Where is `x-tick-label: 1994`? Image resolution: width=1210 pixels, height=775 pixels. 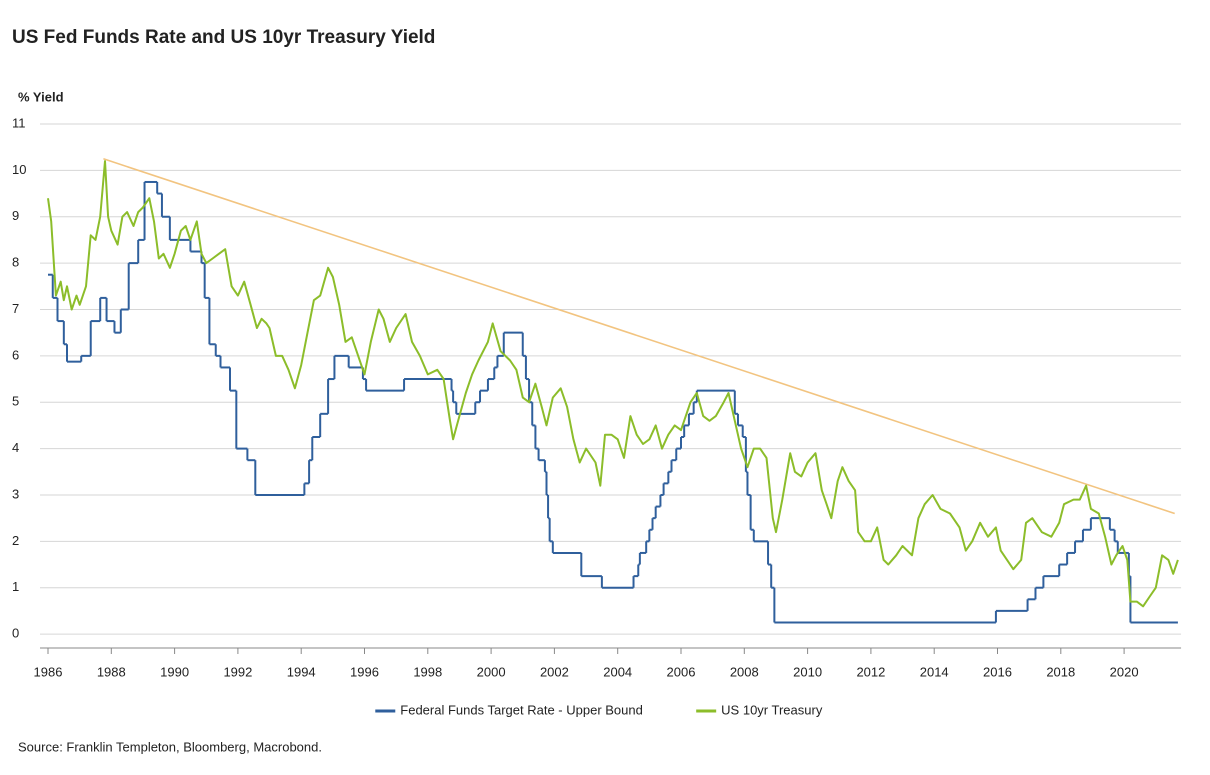
x-tick-label: 1994 is located at coordinates (301, 671).